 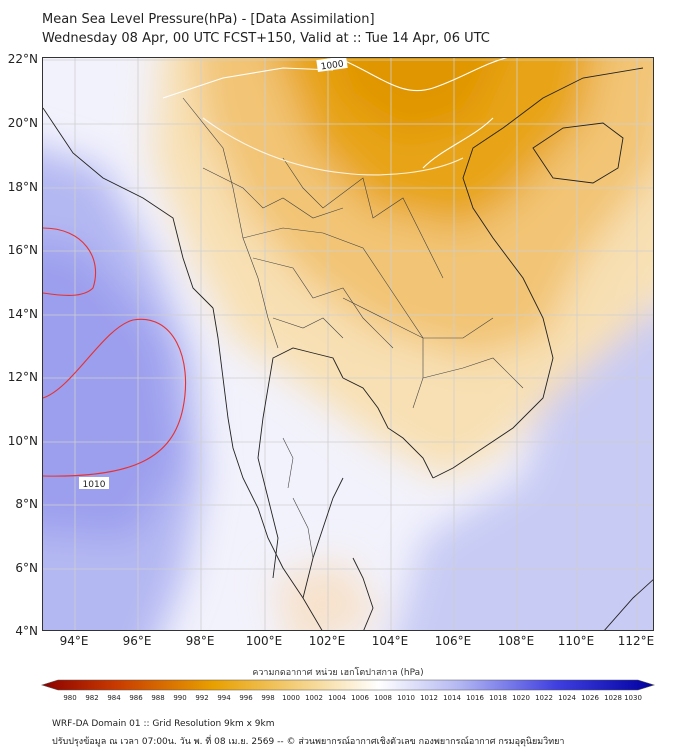 What do you see at coordinates (26, 504) in the screenshot?
I see `lat-tick: 8°N` at bounding box center [26, 504].